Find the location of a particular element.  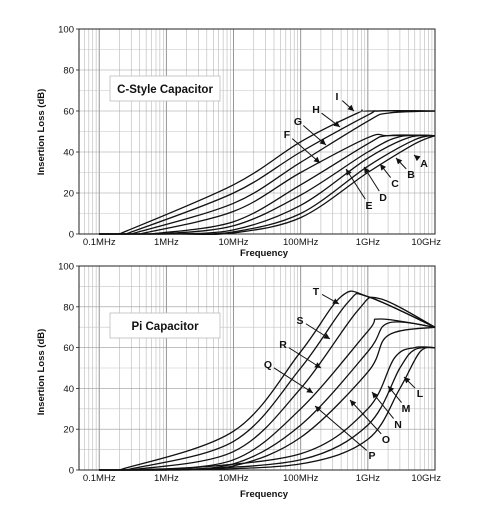

curve-label-l: L is located at coordinates (420, 394).